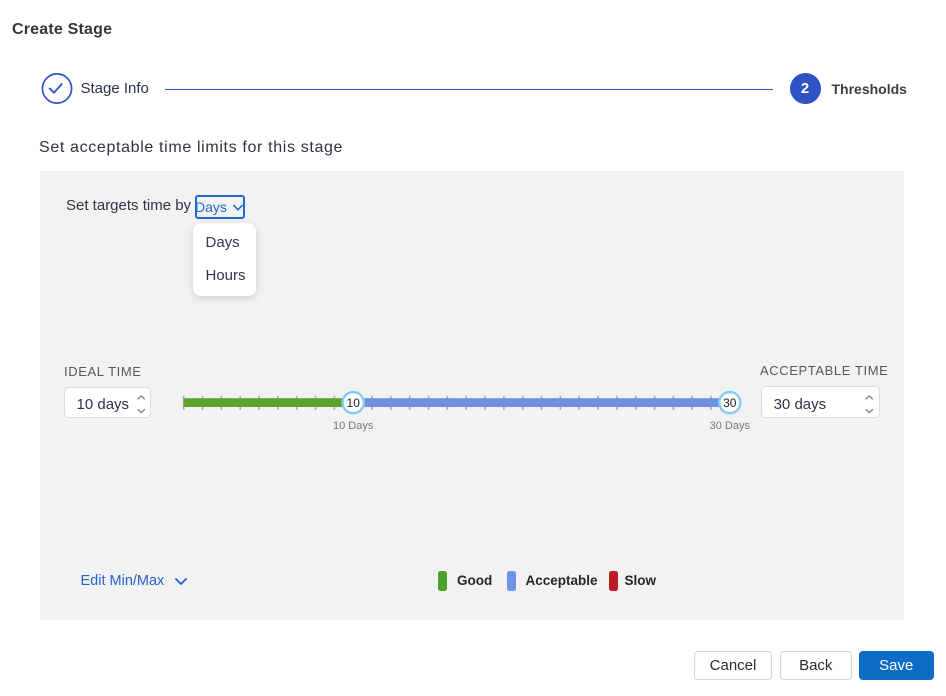 The image size is (946, 696). I want to click on svg-text: 30, so click(730, 403).